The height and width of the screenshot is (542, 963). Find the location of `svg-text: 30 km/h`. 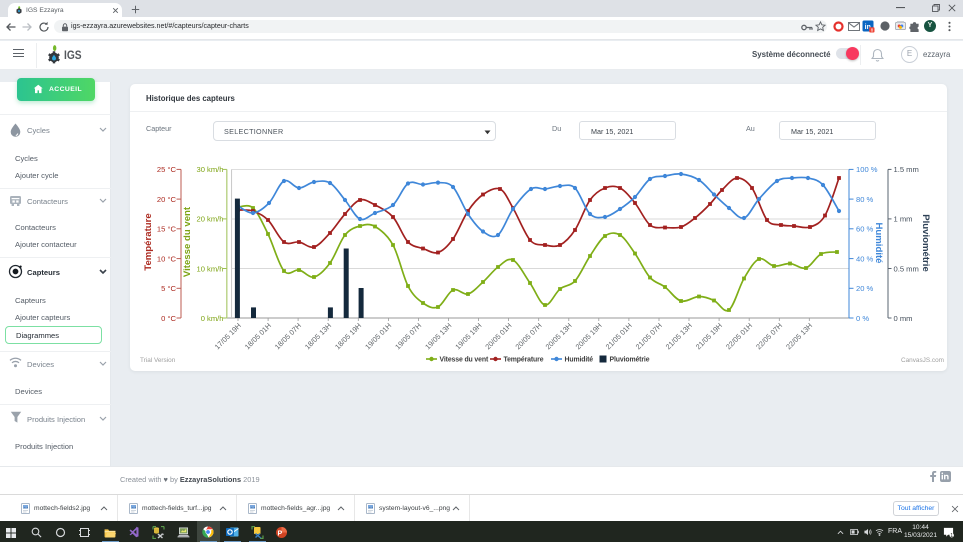

svg-text: 30 km/h is located at coordinates (209, 169).